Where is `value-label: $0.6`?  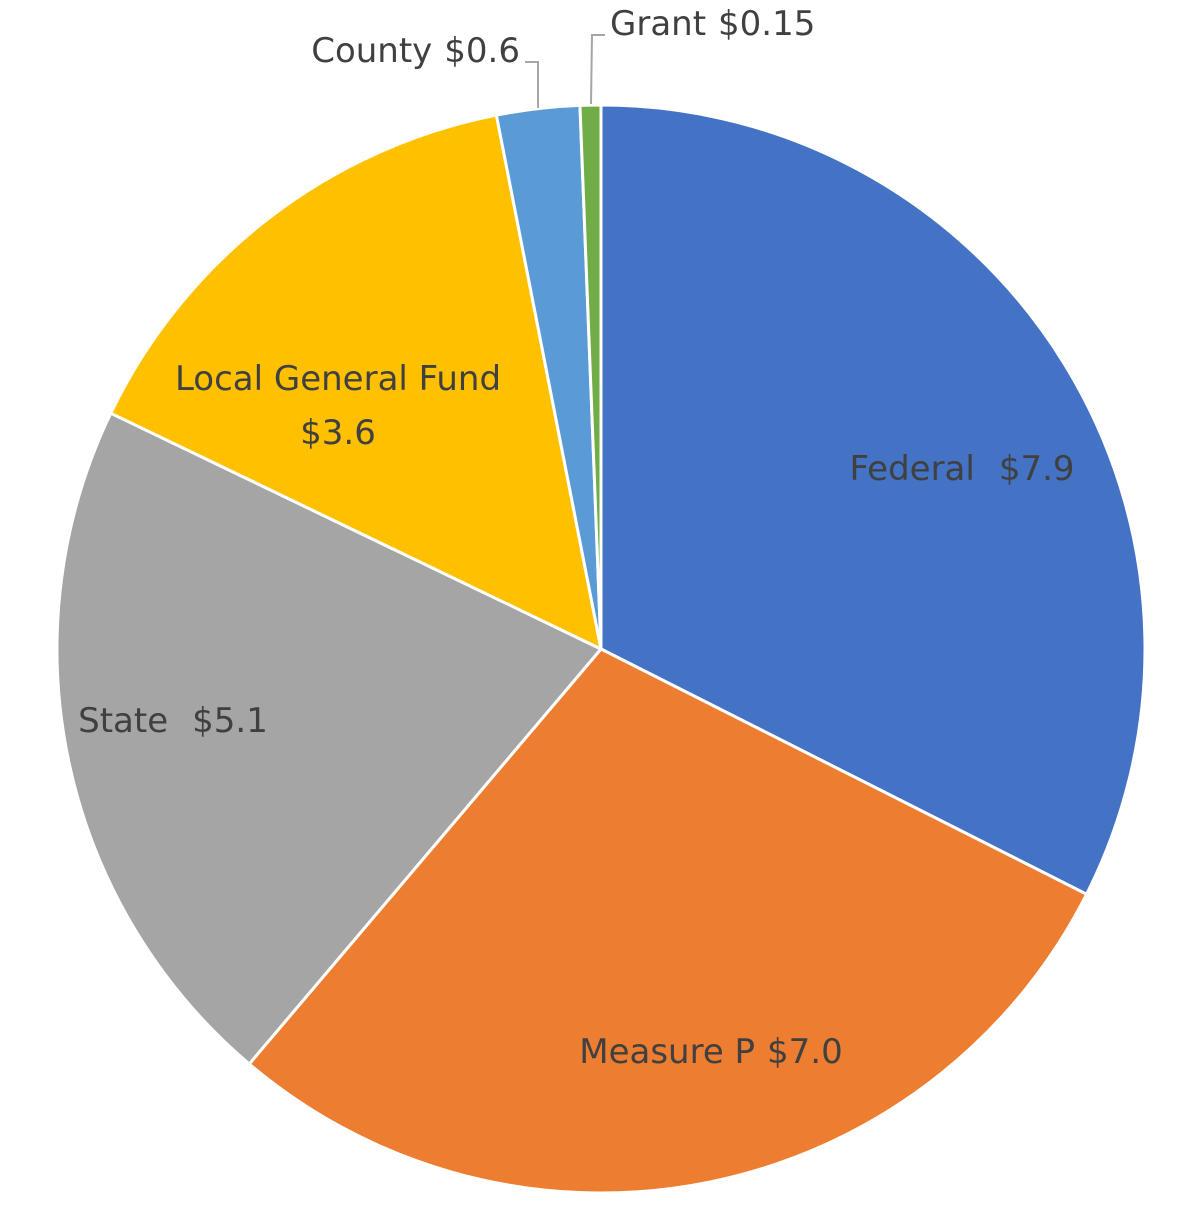 value-label: $0.6 is located at coordinates (482, 51).